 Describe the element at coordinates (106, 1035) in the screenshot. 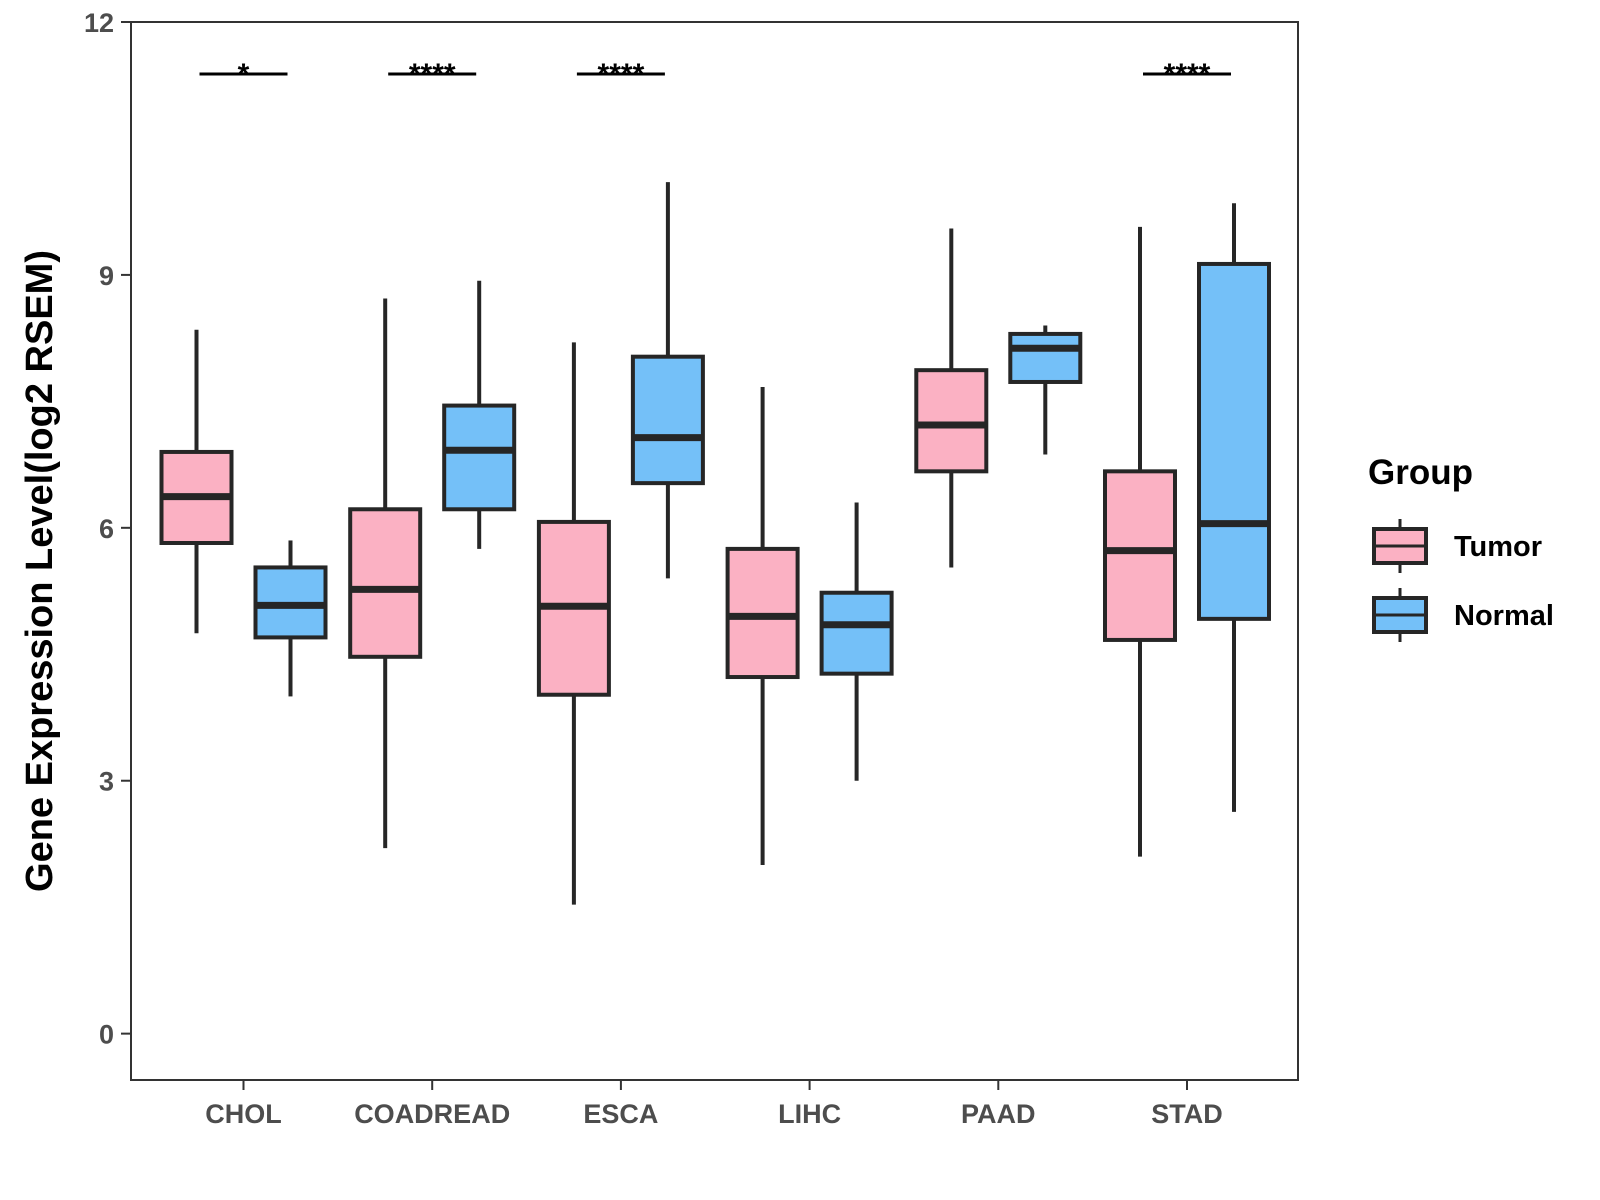

I see `y-tick-label: 0` at that location.